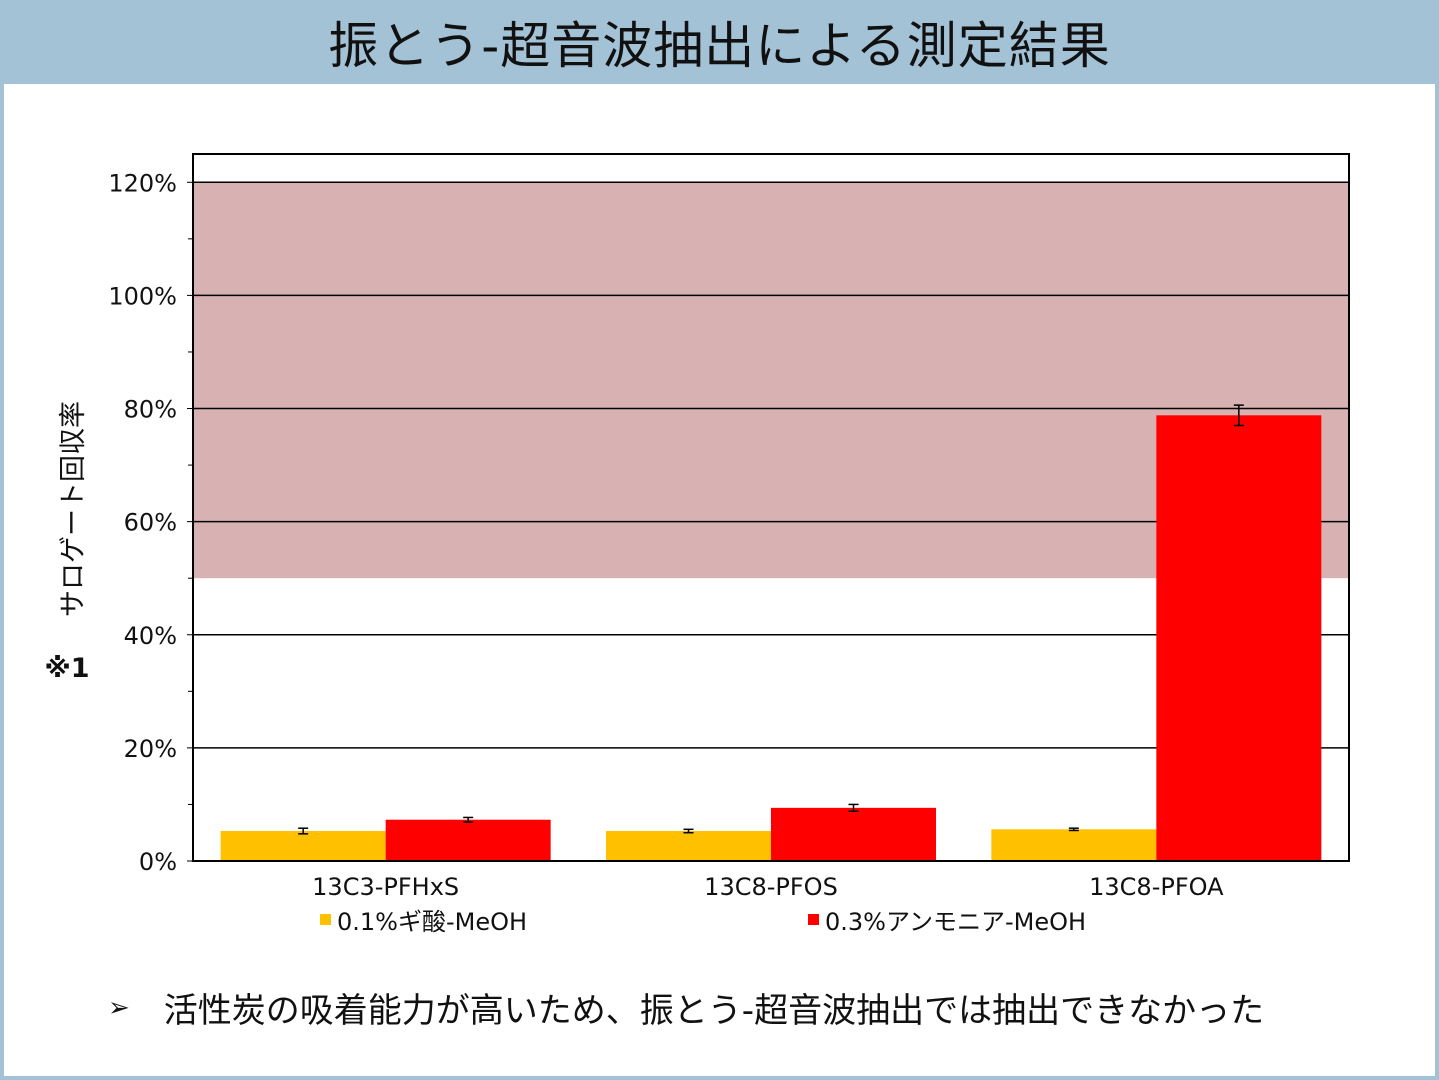 This screenshot has width=1439, height=1080. What do you see at coordinates (158, 862) in the screenshot?
I see `y-tick-label: 0%` at bounding box center [158, 862].